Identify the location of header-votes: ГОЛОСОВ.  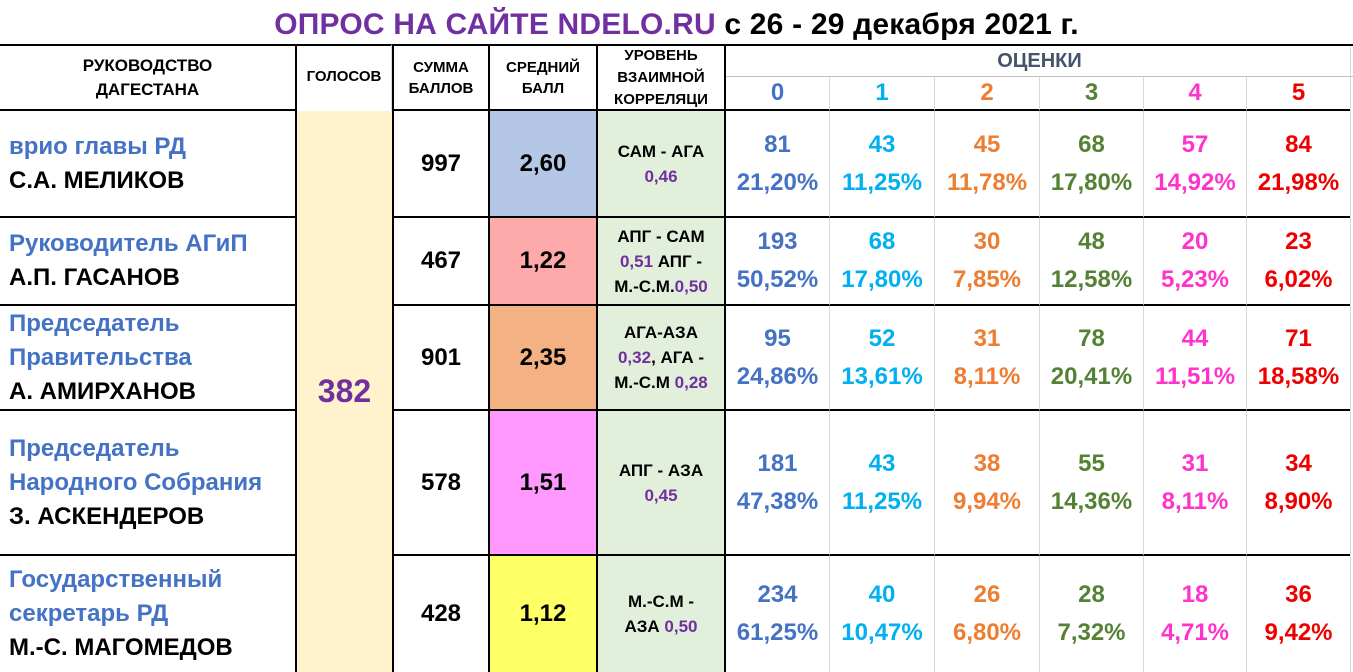
(344, 77).